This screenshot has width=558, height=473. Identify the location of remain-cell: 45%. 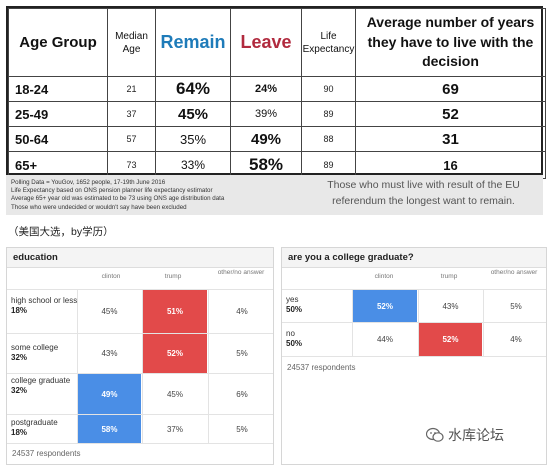
(193, 114).